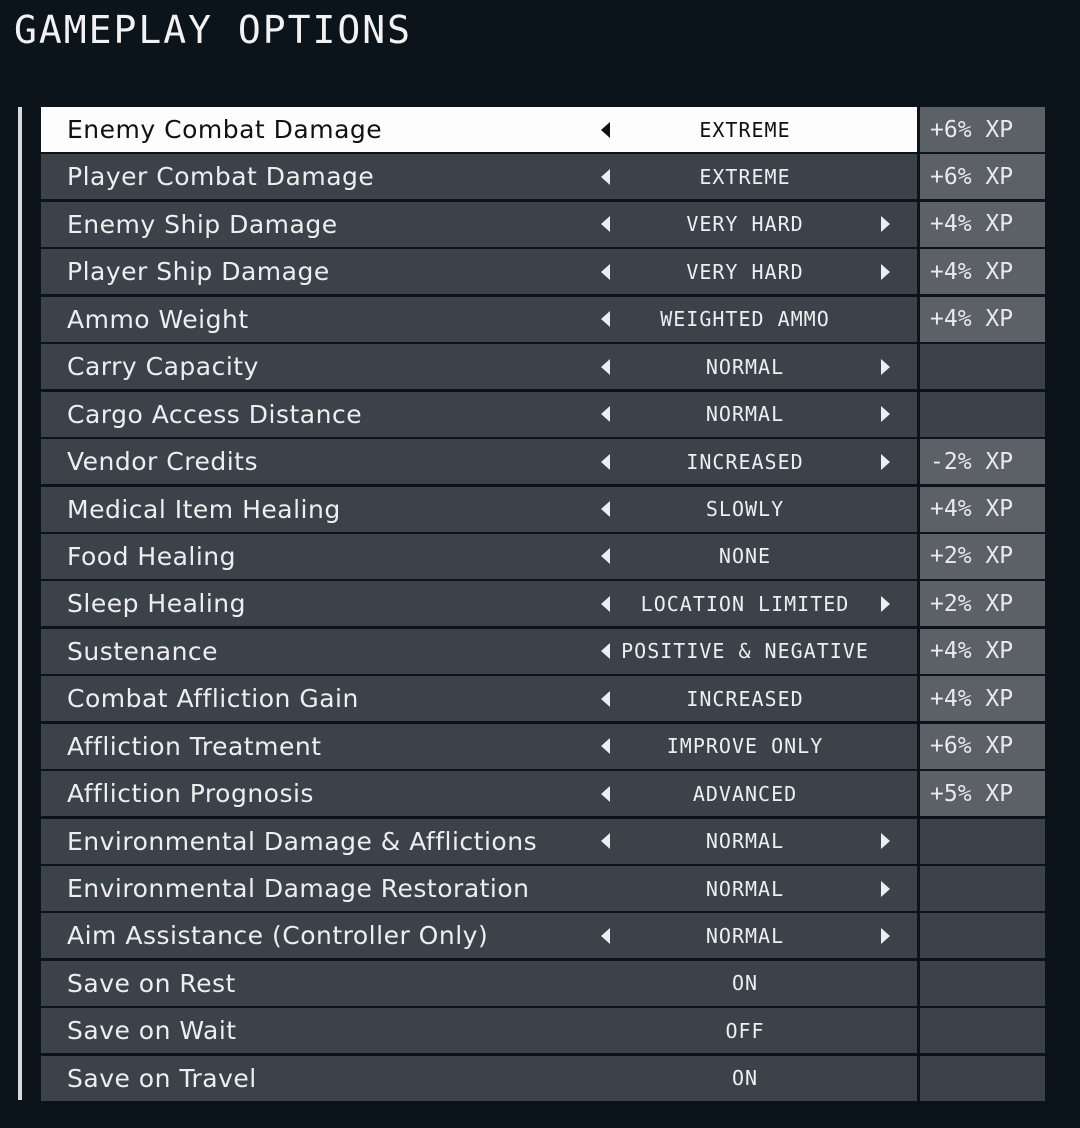 This screenshot has height=1128, width=1080. What do you see at coordinates (479, 509) in the screenshot?
I see `option-setting: Medical Item Healing SLOWLY` at bounding box center [479, 509].